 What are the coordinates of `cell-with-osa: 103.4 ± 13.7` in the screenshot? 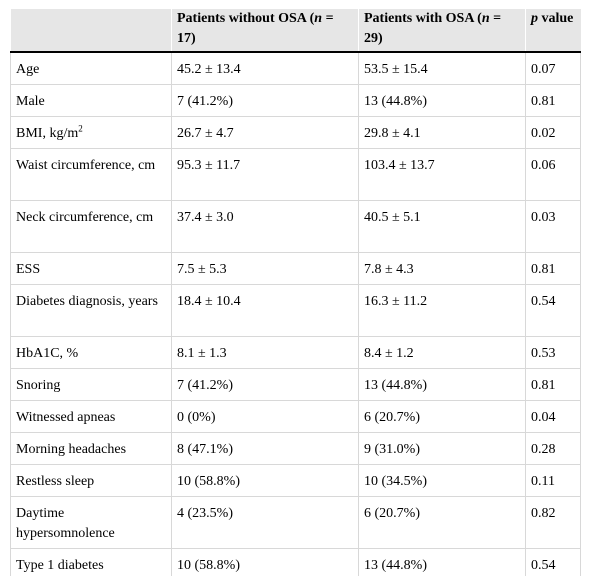 It's located at (442, 175).